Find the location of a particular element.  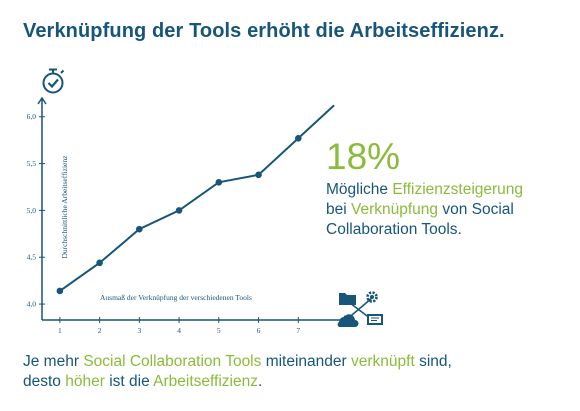

stat-seg: von Social is located at coordinates (476, 209).